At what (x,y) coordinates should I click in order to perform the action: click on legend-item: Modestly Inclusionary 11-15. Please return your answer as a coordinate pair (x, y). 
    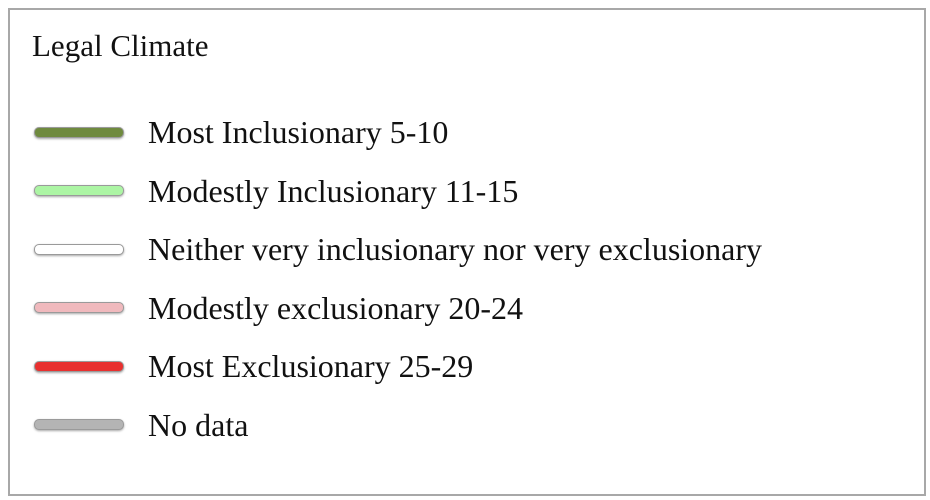
    Looking at the image, I should click on (276, 191).